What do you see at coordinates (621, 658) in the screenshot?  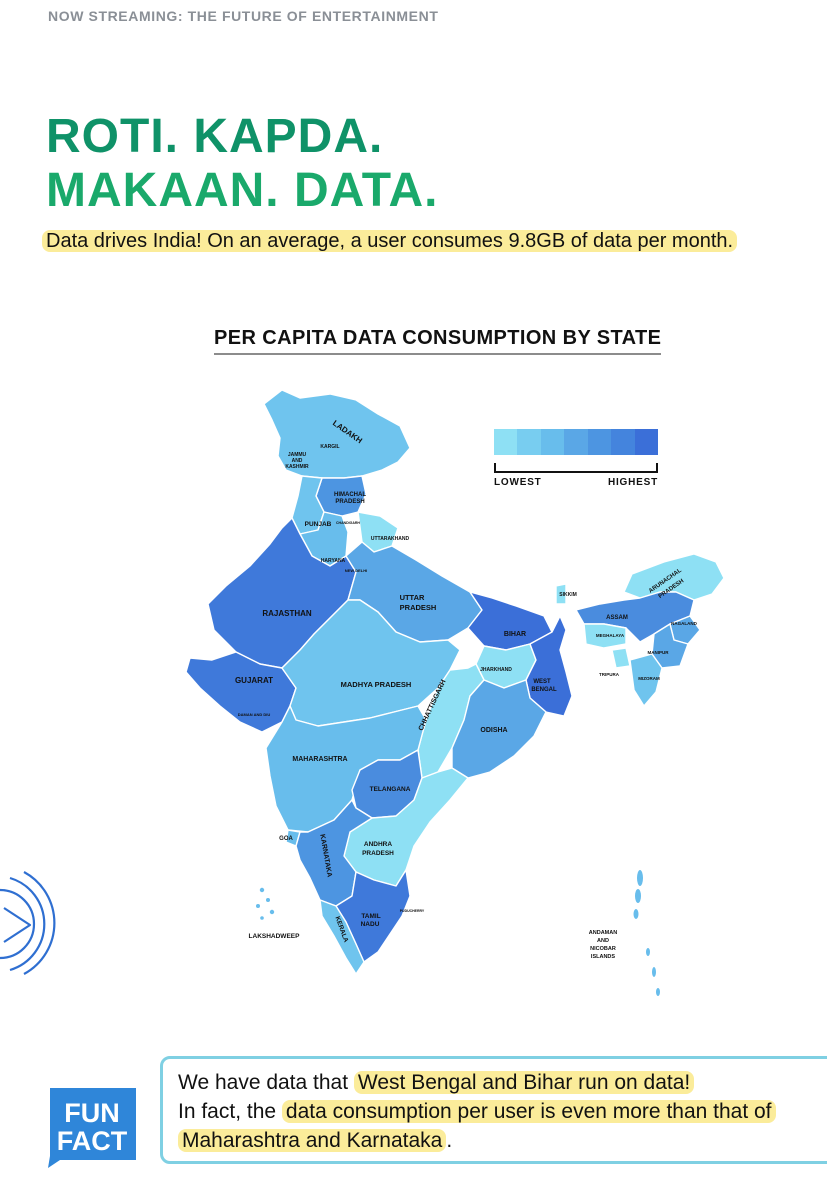 I see `state-region-tripura` at bounding box center [621, 658].